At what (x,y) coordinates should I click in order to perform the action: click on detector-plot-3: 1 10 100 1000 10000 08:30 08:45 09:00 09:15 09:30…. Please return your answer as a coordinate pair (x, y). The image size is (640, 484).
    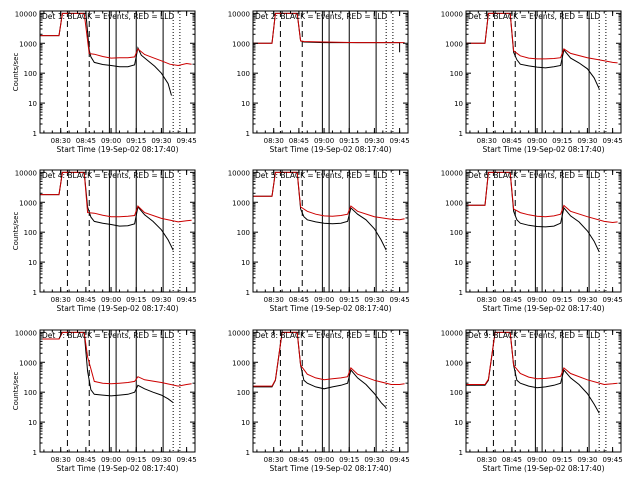
    Looking at the image, I should click on (532, 82).